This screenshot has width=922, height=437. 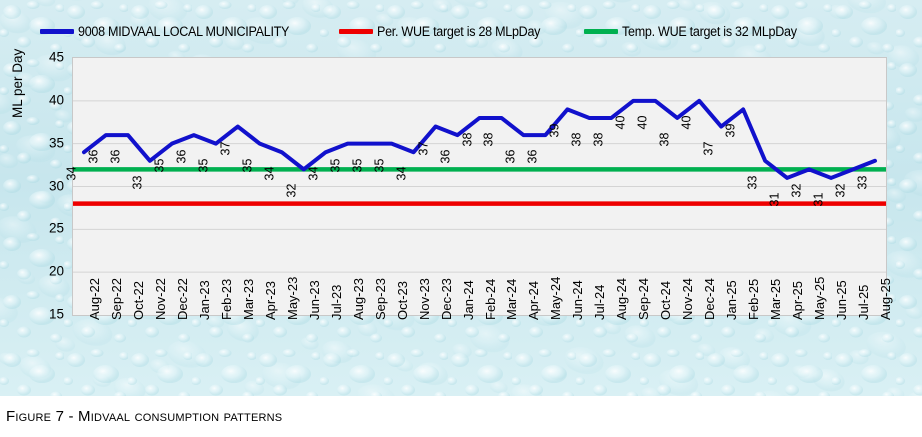 What do you see at coordinates (688, 299) in the screenshot?
I see `x-axis-tick-label: Nov-24` at bounding box center [688, 299].